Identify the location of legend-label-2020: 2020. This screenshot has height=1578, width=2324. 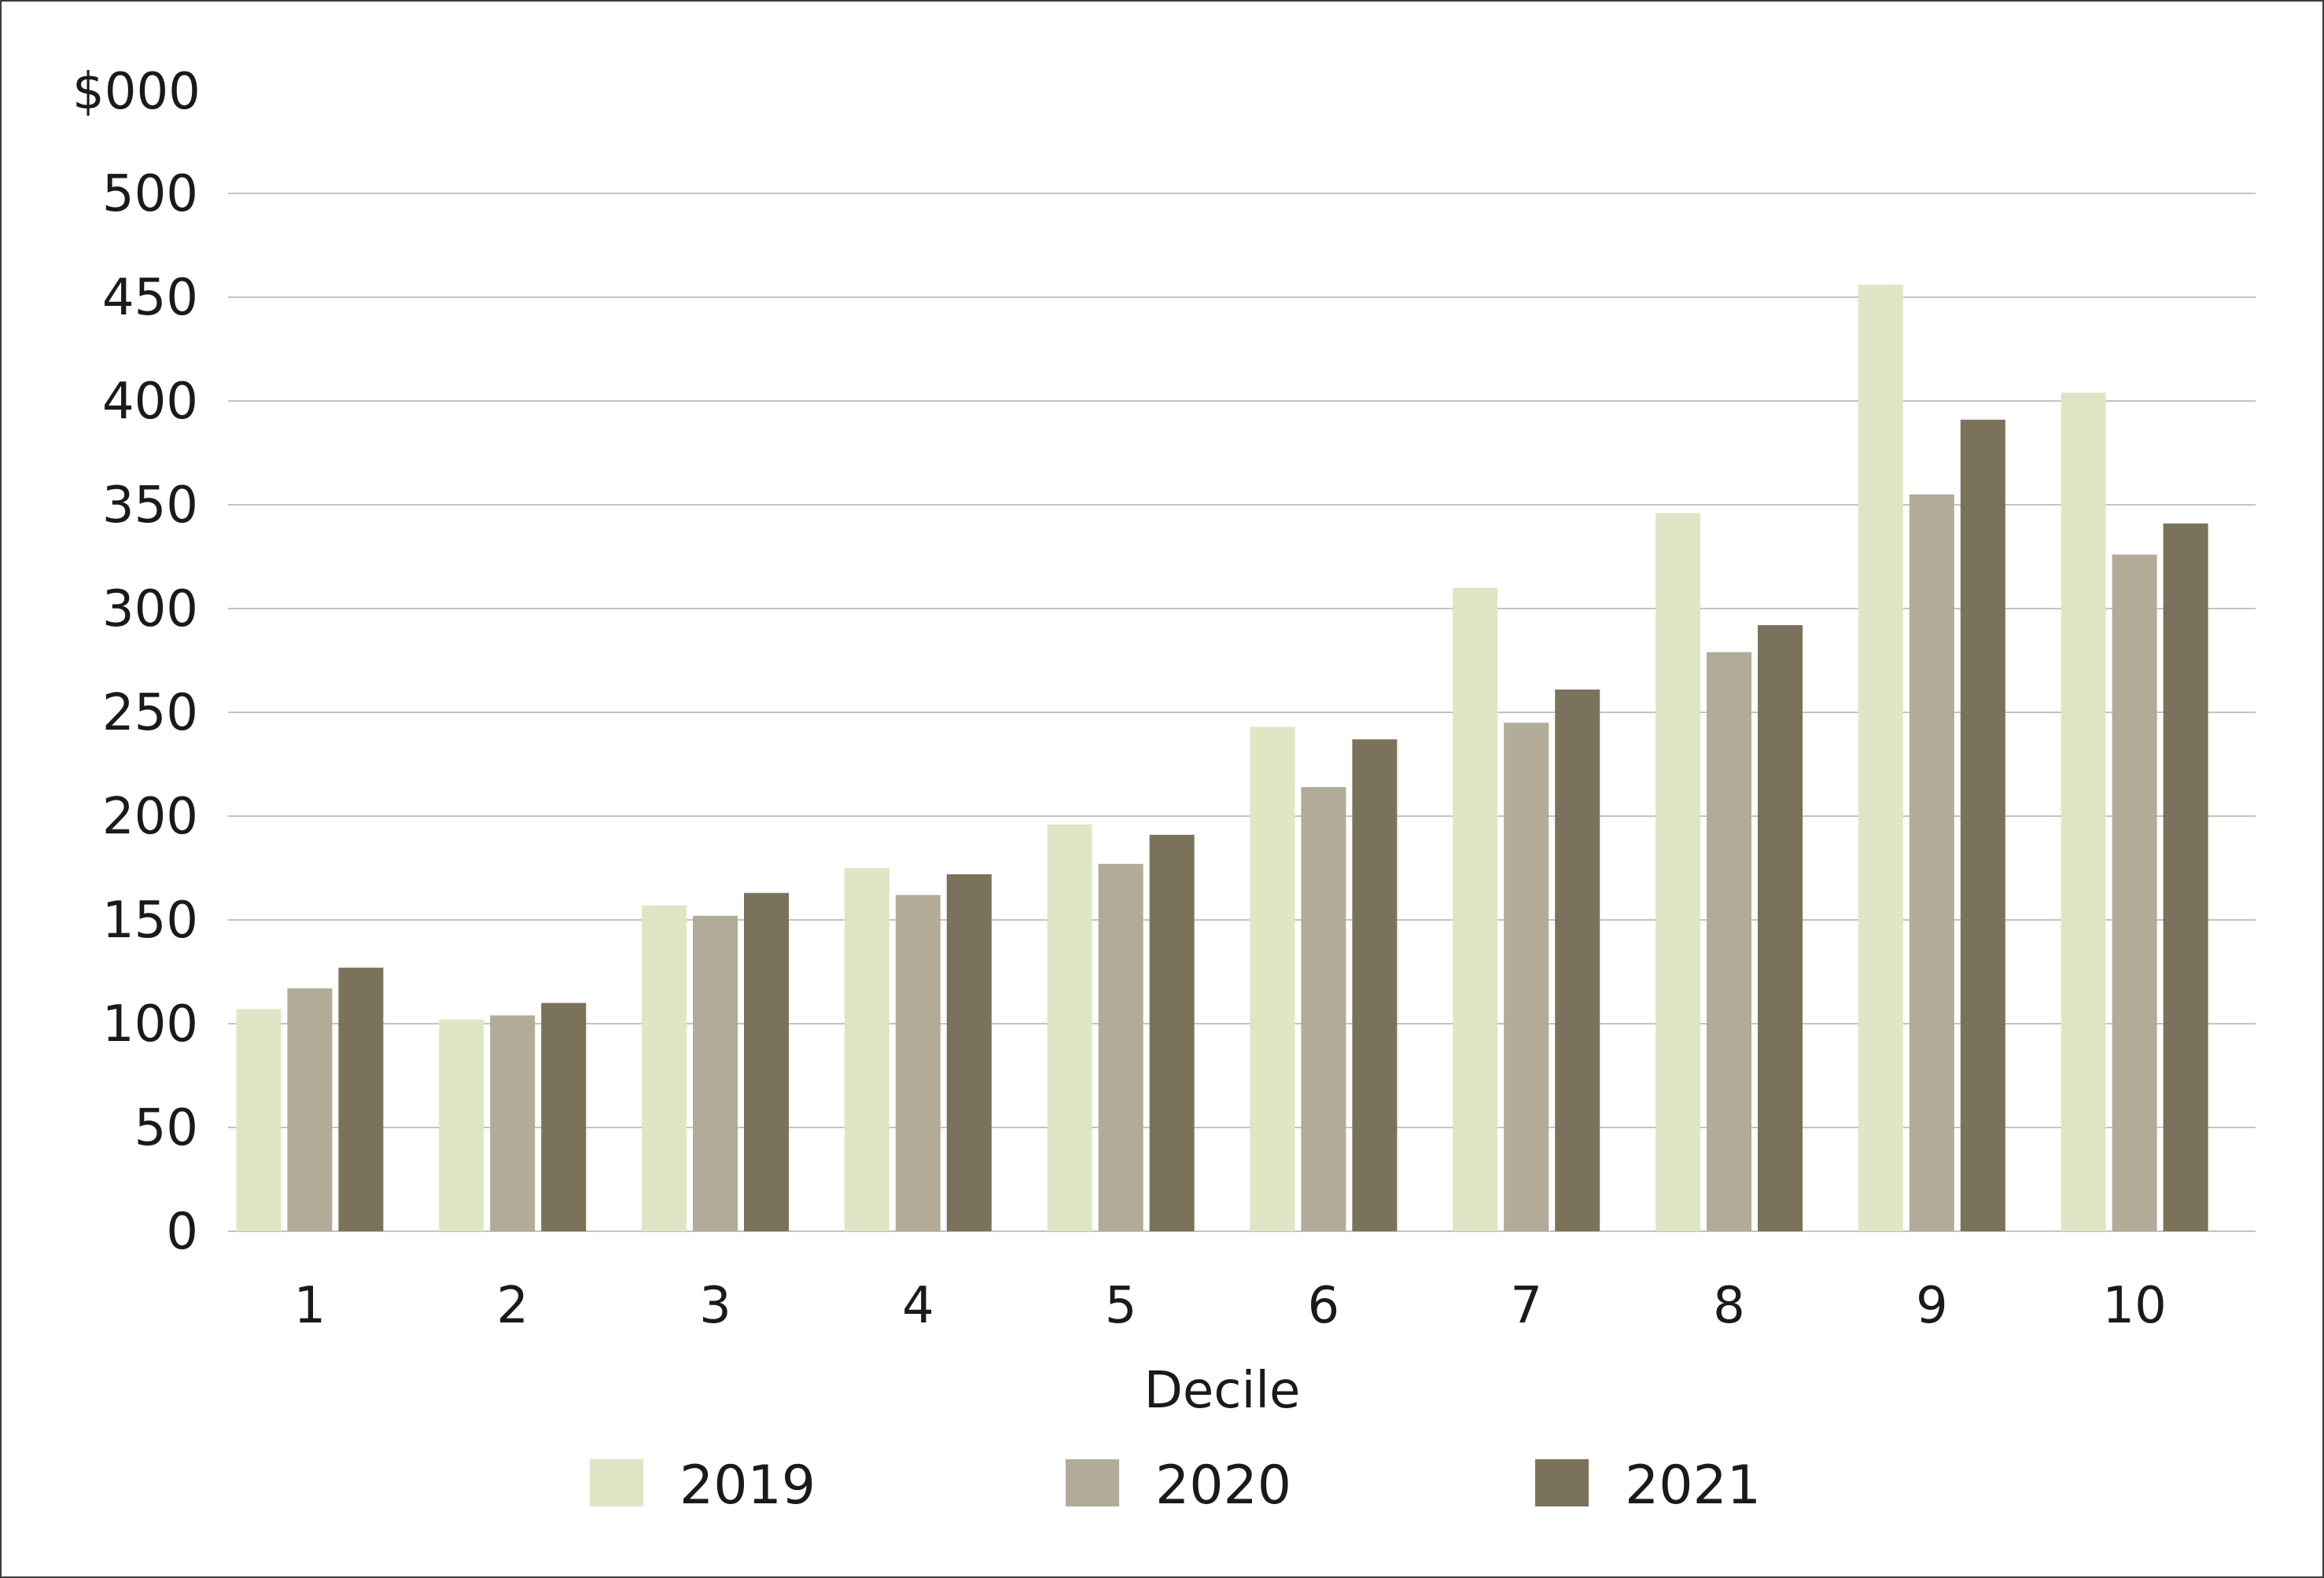
(1223, 1486).